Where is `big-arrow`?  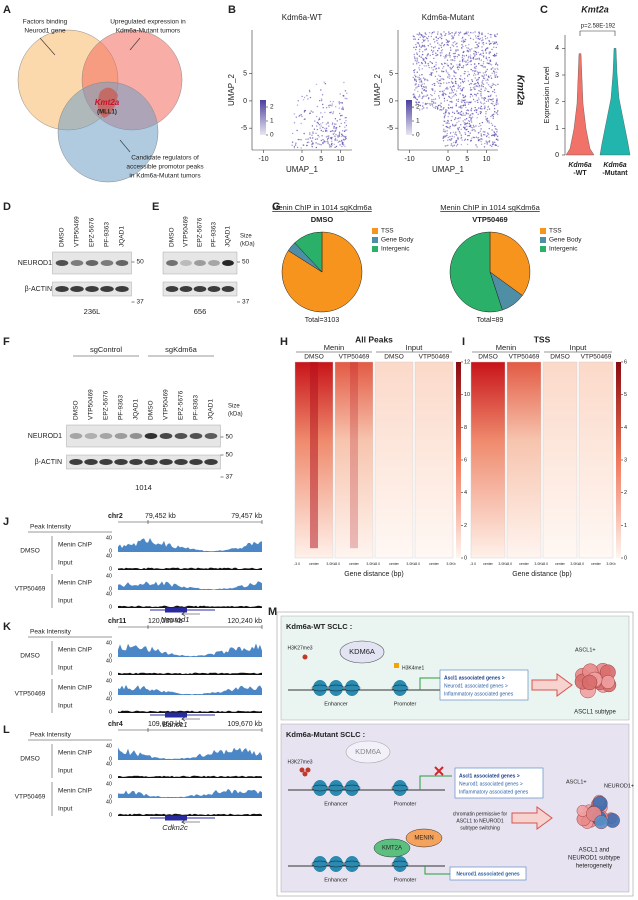 big-arrow is located at coordinates (532, 818).